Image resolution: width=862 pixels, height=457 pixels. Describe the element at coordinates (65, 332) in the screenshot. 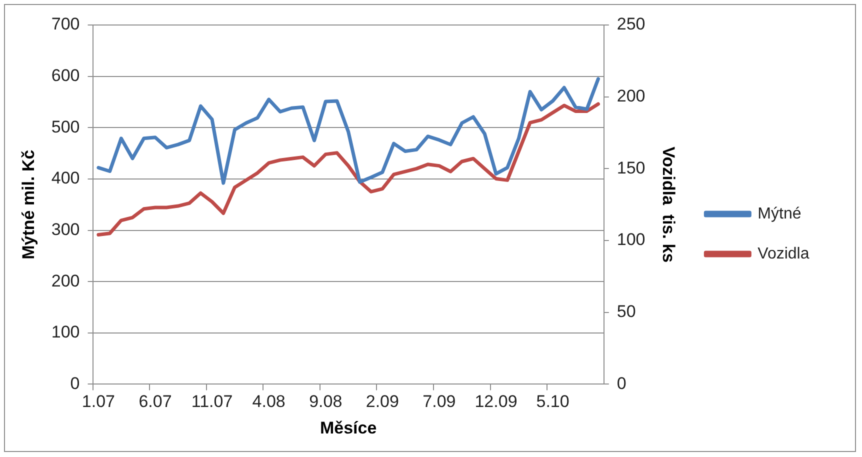

I see `y-tick-label: 100` at that location.